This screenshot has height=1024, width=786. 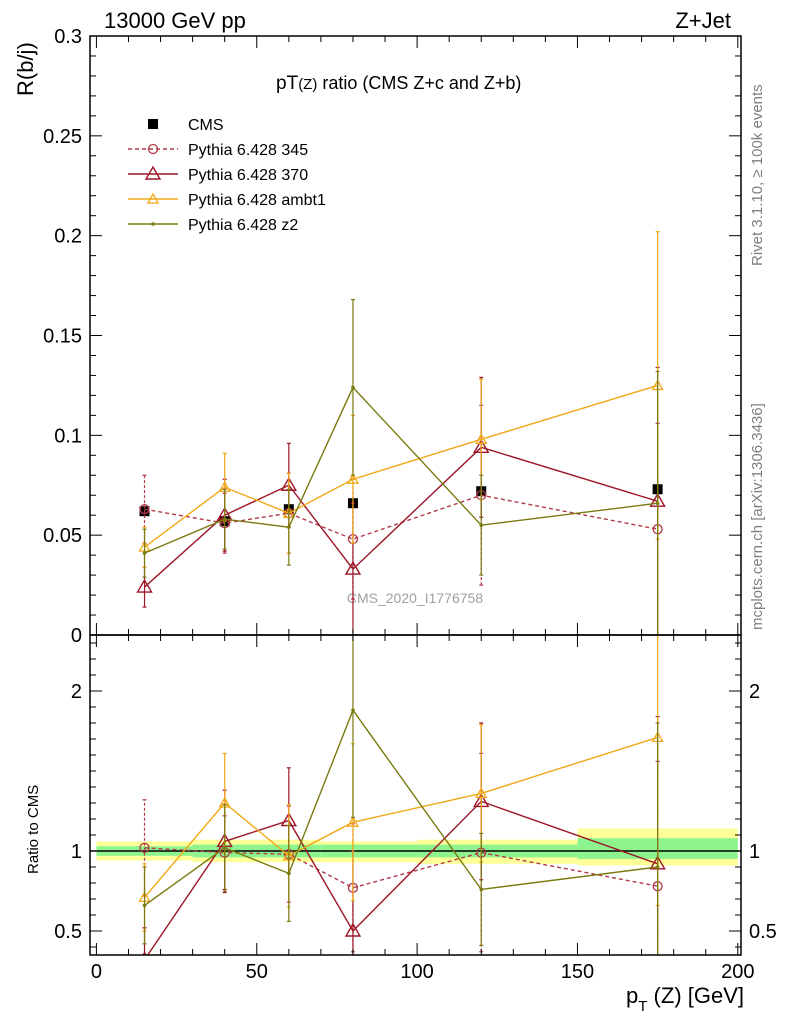 What do you see at coordinates (68, 932) in the screenshot?
I see `ratio-y-tick-label: 0.5` at bounding box center [68, 932].